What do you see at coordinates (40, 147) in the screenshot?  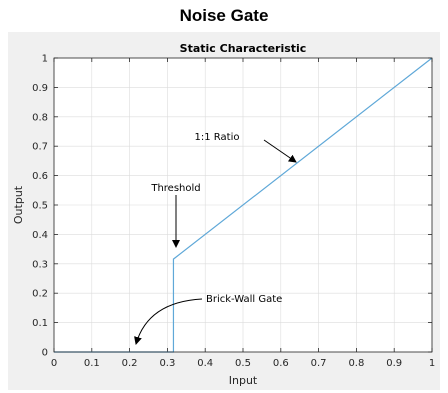 I see `y-tick-label: 0.7` at bounding box center [40, 147].